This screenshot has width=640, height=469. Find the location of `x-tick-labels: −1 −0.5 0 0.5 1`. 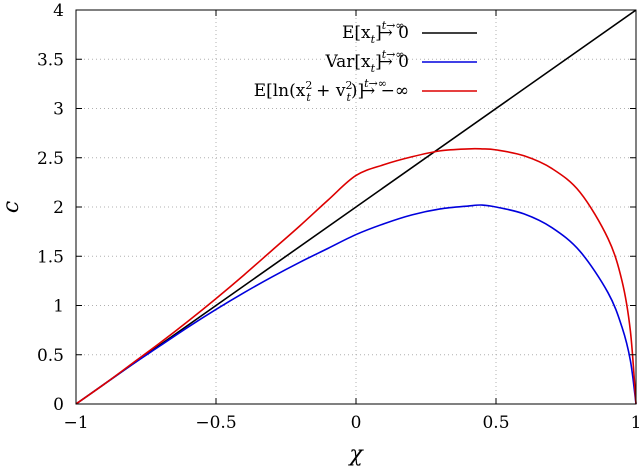

x-tick-labels: −1 −0.5 0 0.5 1 is located at coordinates (351, 423).